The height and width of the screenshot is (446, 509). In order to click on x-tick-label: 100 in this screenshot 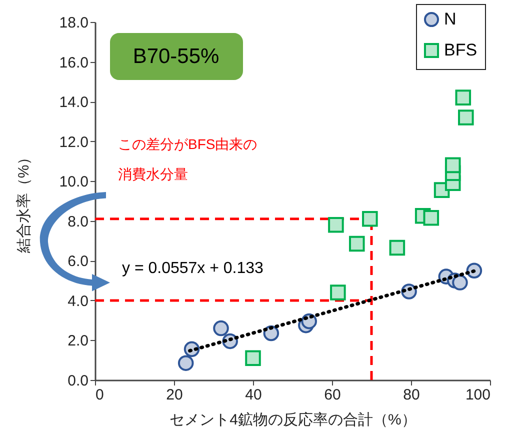, I will do `click(477, 395)`.